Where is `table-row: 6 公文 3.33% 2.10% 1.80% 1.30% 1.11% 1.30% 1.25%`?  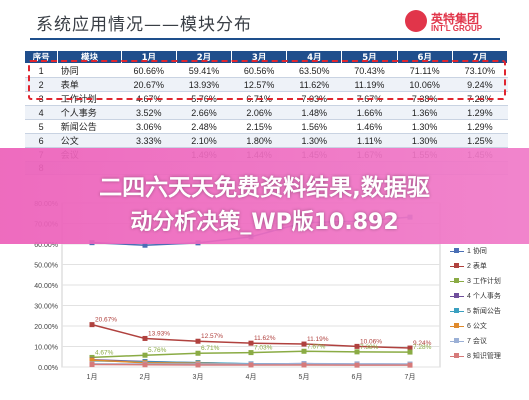 table-row: 6 公文 3.33% 2.10% 1.80% 1.30% 1.11% 1.30% 1.25% is located at coordinates (266, 140).